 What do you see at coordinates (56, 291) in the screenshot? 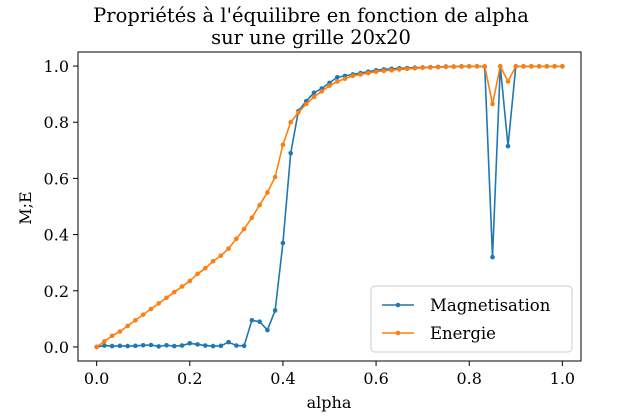
I see `y-tick-label: 0.2` at bounding box center [56, 291].